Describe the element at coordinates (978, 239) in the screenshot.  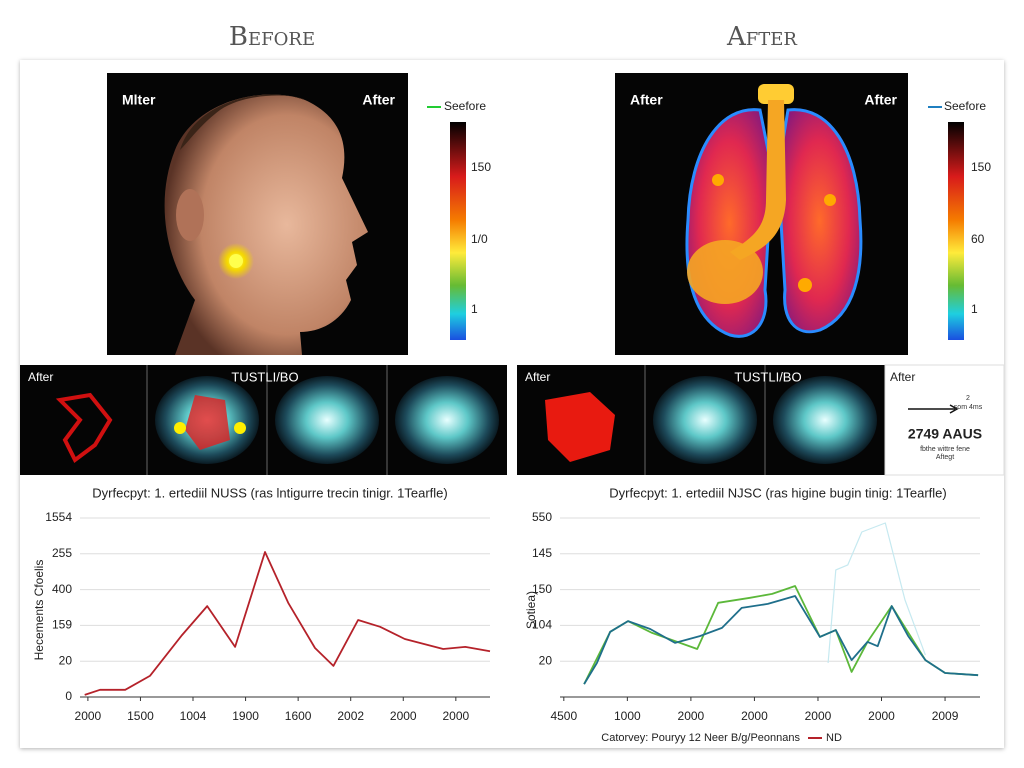
I see `colorbar-label: 60` at that location.